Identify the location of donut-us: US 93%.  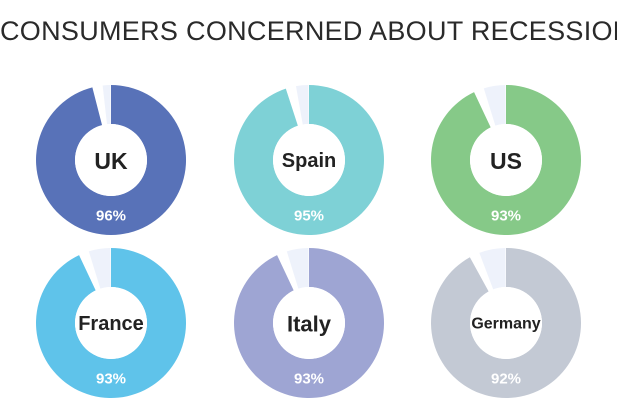
(506, 160).